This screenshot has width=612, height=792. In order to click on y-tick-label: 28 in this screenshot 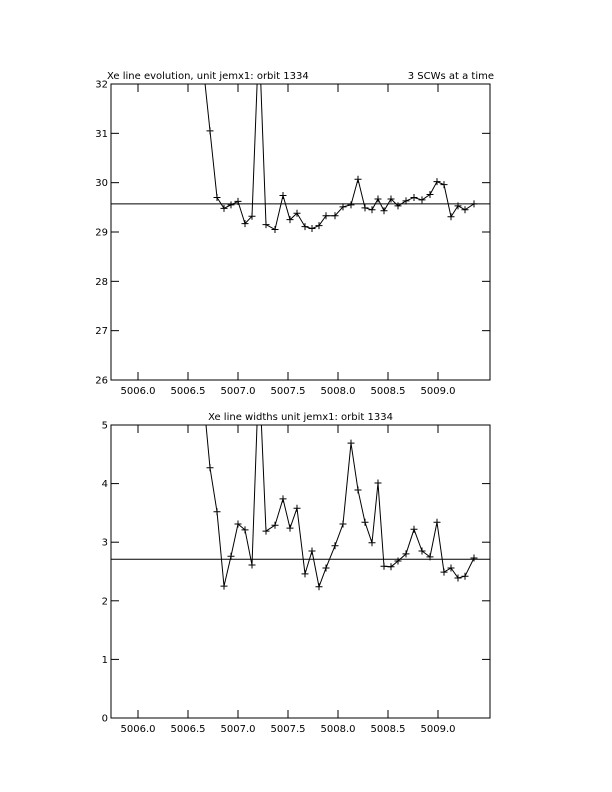, I will do `click(101, 282)`.